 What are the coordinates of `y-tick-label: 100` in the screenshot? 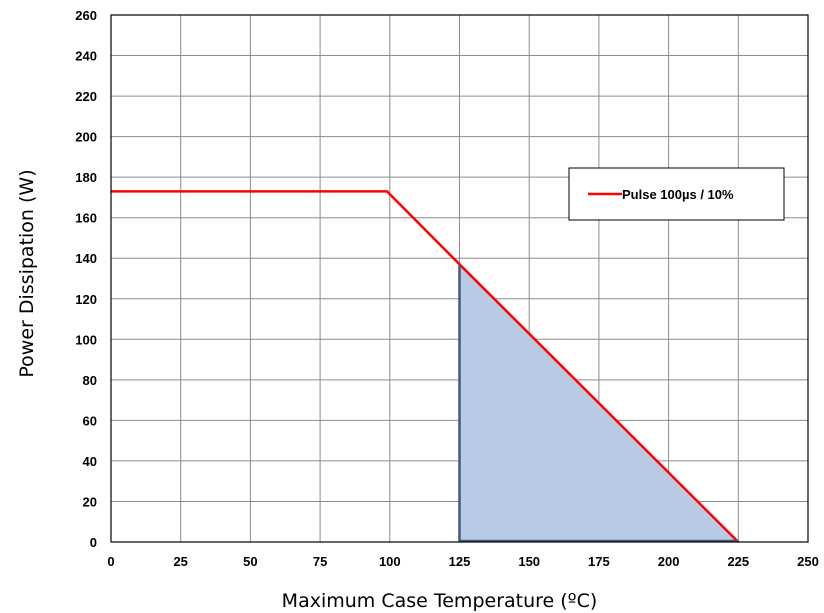 It's located at (86, 339).